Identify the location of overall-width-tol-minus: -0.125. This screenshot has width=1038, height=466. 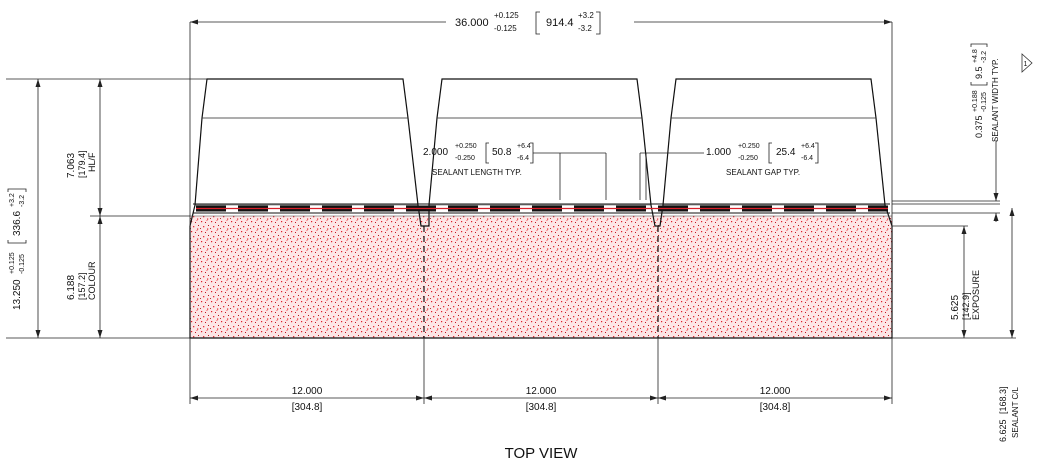
(505, 28).